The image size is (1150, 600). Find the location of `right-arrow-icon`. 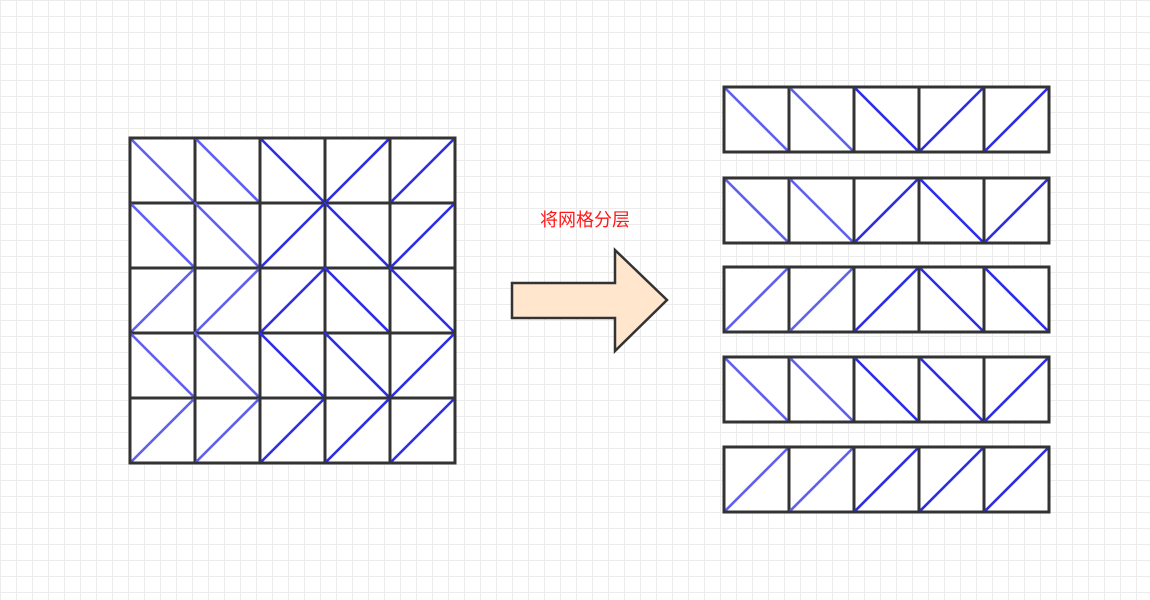

right-arrow-icon is located at coordinates (589, 300).